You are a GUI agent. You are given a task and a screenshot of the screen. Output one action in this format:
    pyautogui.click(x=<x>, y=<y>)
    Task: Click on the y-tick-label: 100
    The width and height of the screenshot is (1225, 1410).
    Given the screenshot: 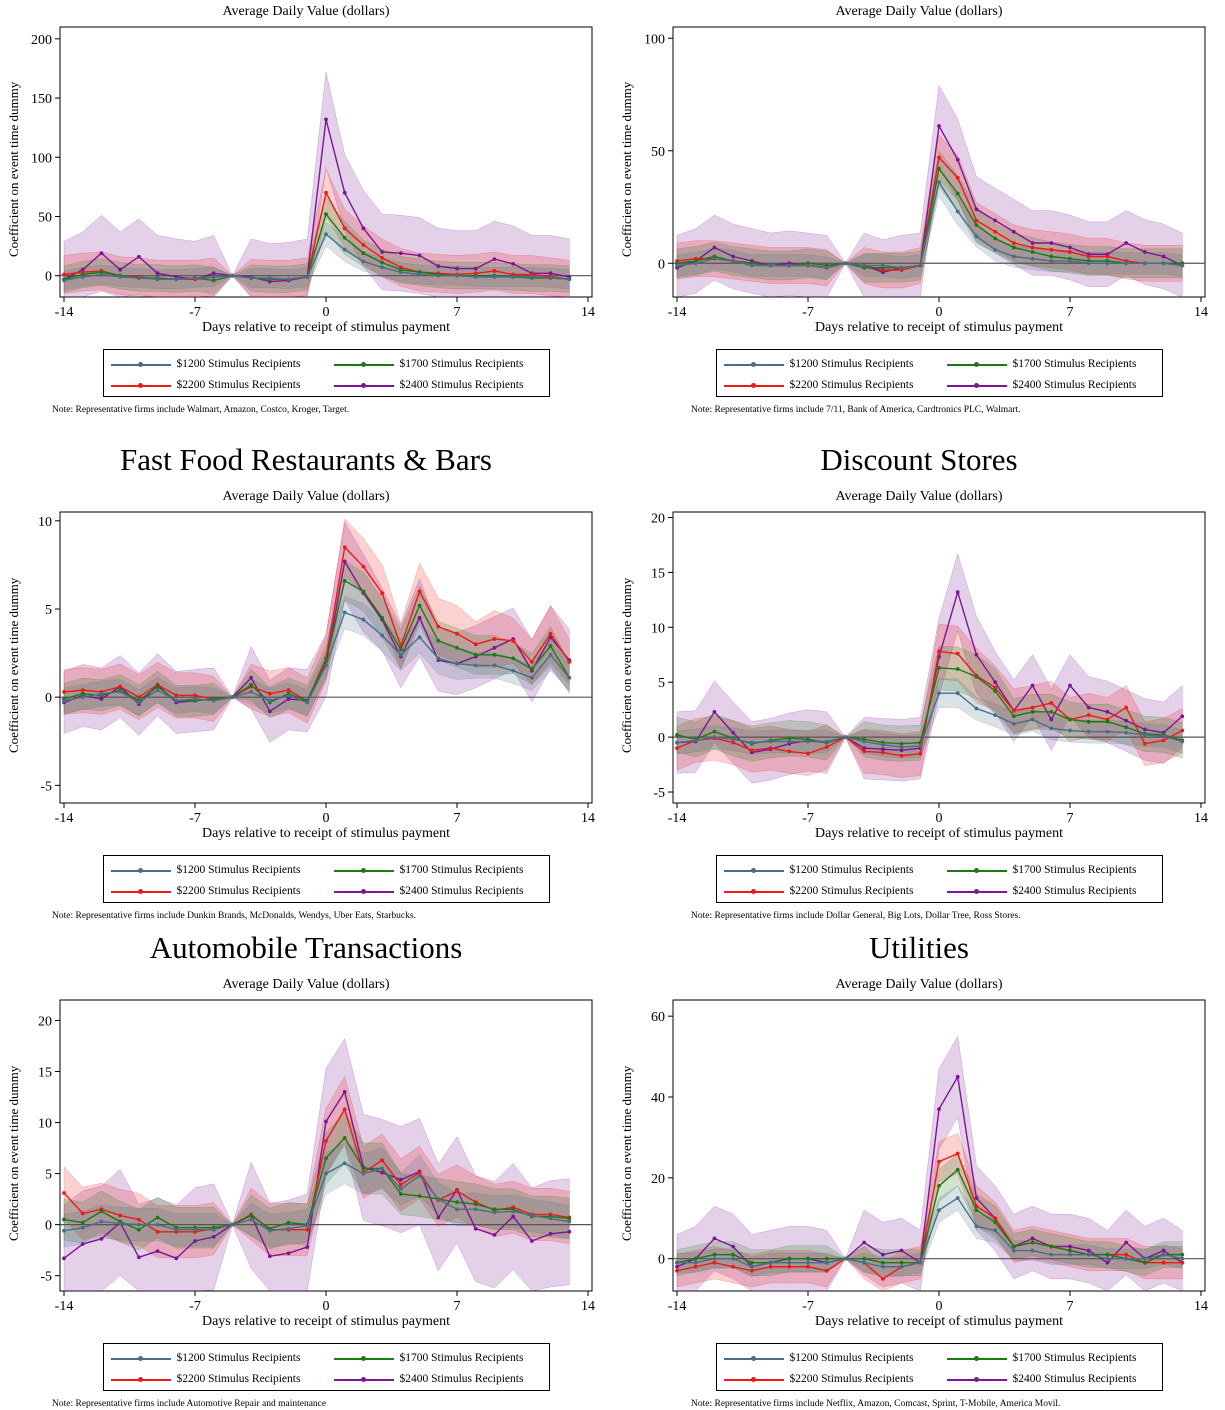 What is the action you would take?
    pyautogui.click(x=654, y=39)
    